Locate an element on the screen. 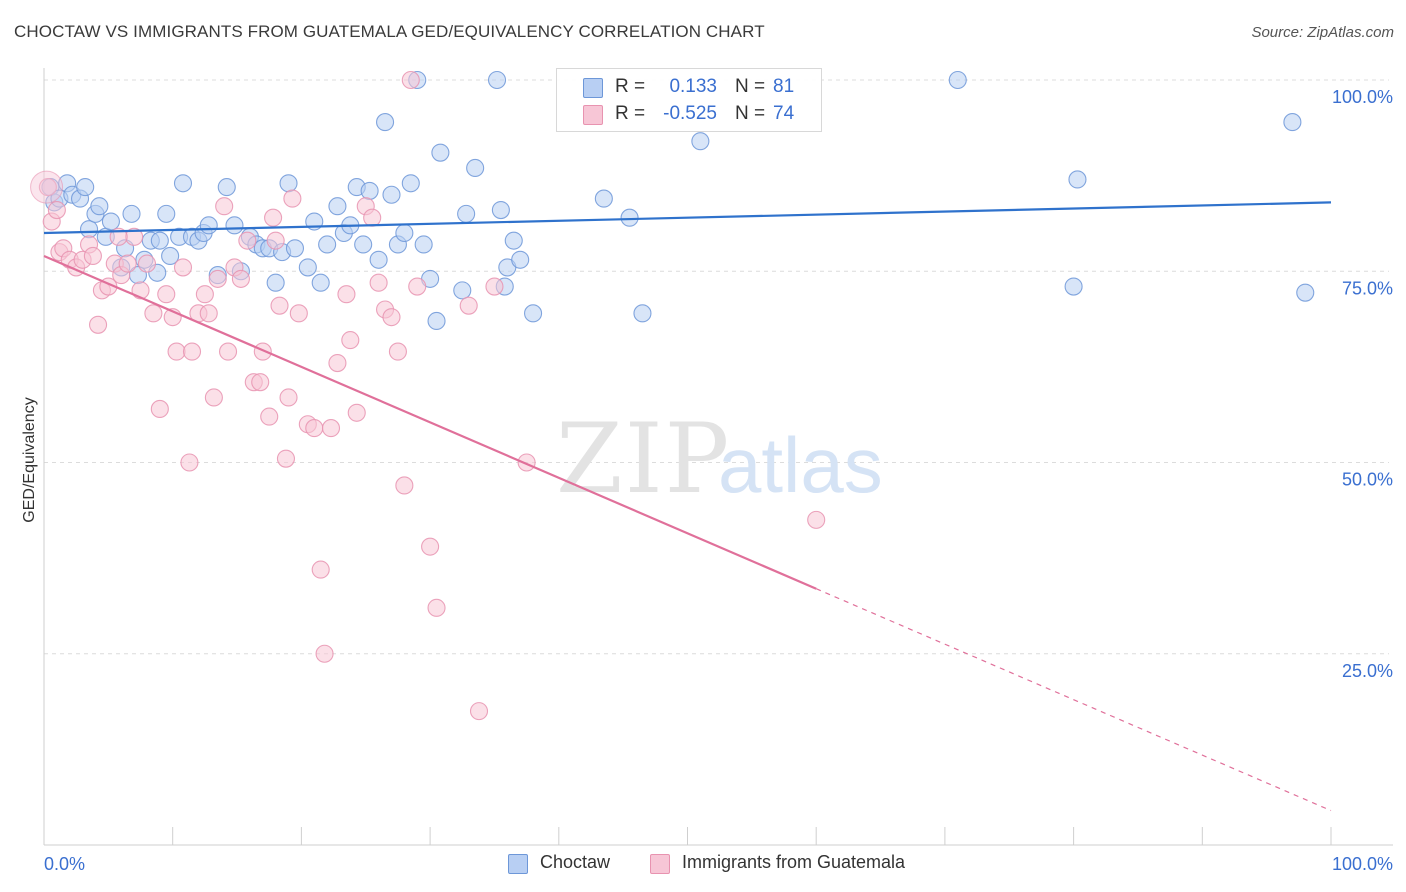 This screenshot has width=1406, height=892. watermark: ZIP atlas is located at coordinates (719, 459).